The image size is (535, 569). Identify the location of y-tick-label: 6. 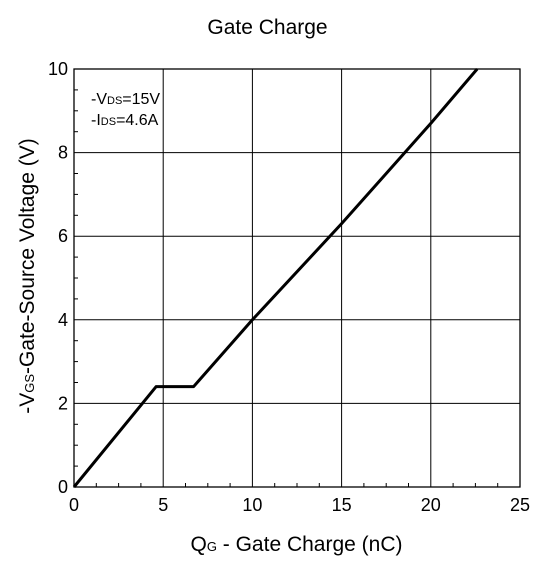
(63, 236).